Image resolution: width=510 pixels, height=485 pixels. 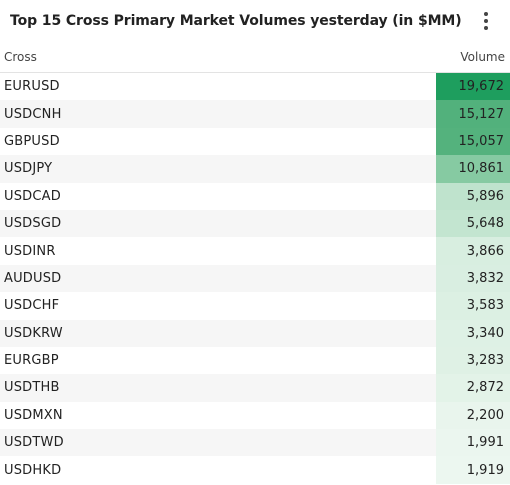 I want to click on cell-volume: 19,672, so click(x=473, y=87).